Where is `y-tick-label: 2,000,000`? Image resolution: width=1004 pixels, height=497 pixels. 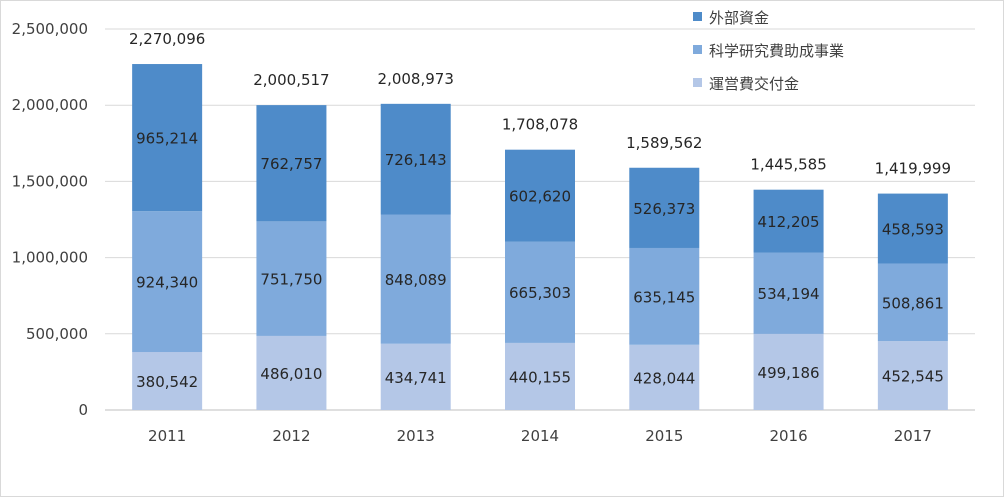
y-tick-label: 2,000,000 is located at coordinates (50, 105).